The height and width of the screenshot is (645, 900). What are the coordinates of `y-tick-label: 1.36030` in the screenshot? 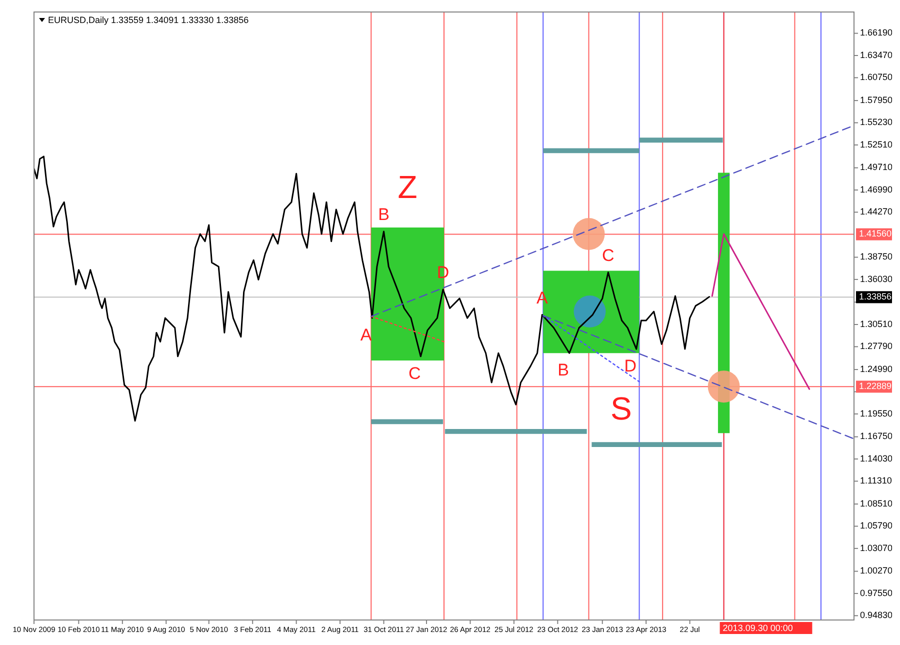 It's located at (876, 279).